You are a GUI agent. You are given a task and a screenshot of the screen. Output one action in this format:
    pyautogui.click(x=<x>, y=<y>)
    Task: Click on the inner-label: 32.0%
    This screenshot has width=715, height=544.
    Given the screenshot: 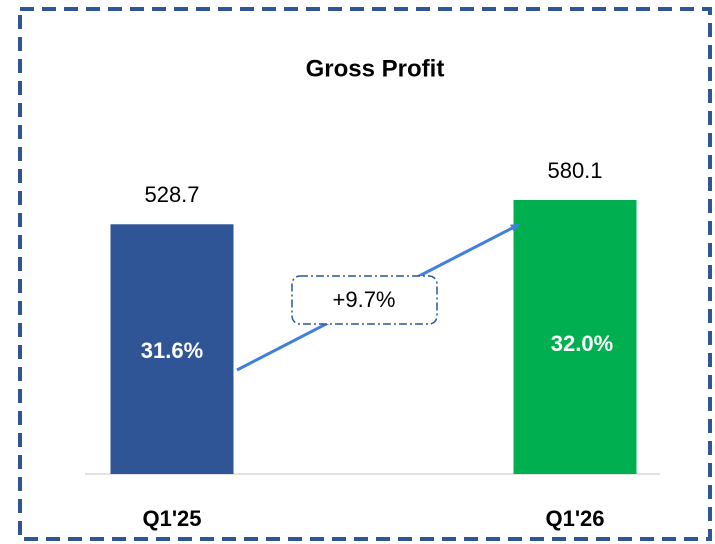 What is the action you would take?
    pyautogui.click(x=582, y=343)
    